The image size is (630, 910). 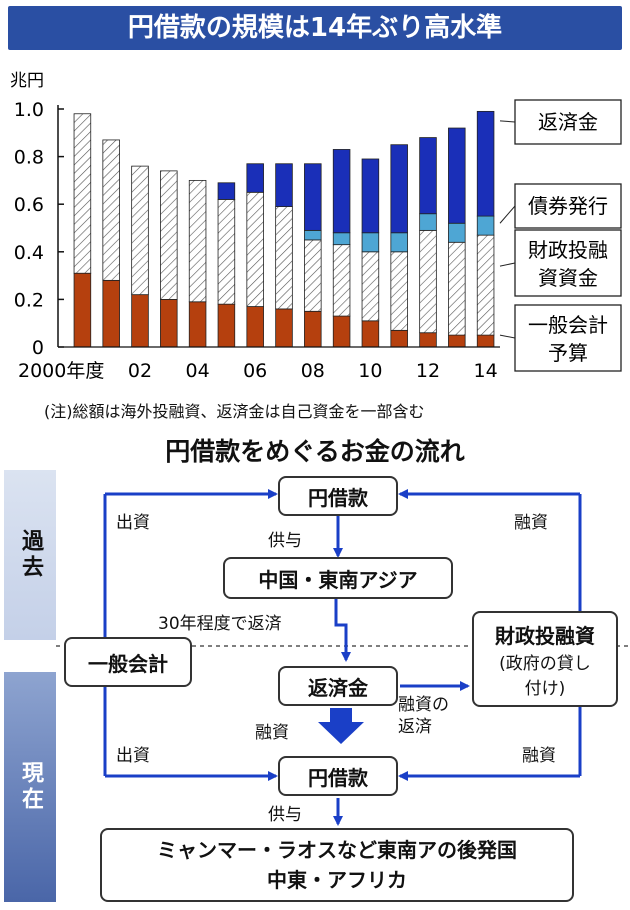 I want to click on box-fiscal-investment: 財政投融資 (政府の貸し 付け), so click(x=545, y=659).